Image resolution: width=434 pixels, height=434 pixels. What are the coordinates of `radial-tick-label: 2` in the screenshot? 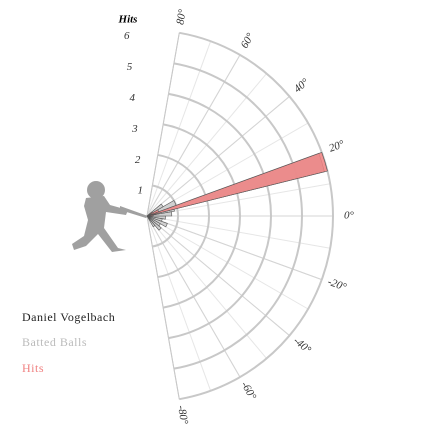 It's located at (138, 160).